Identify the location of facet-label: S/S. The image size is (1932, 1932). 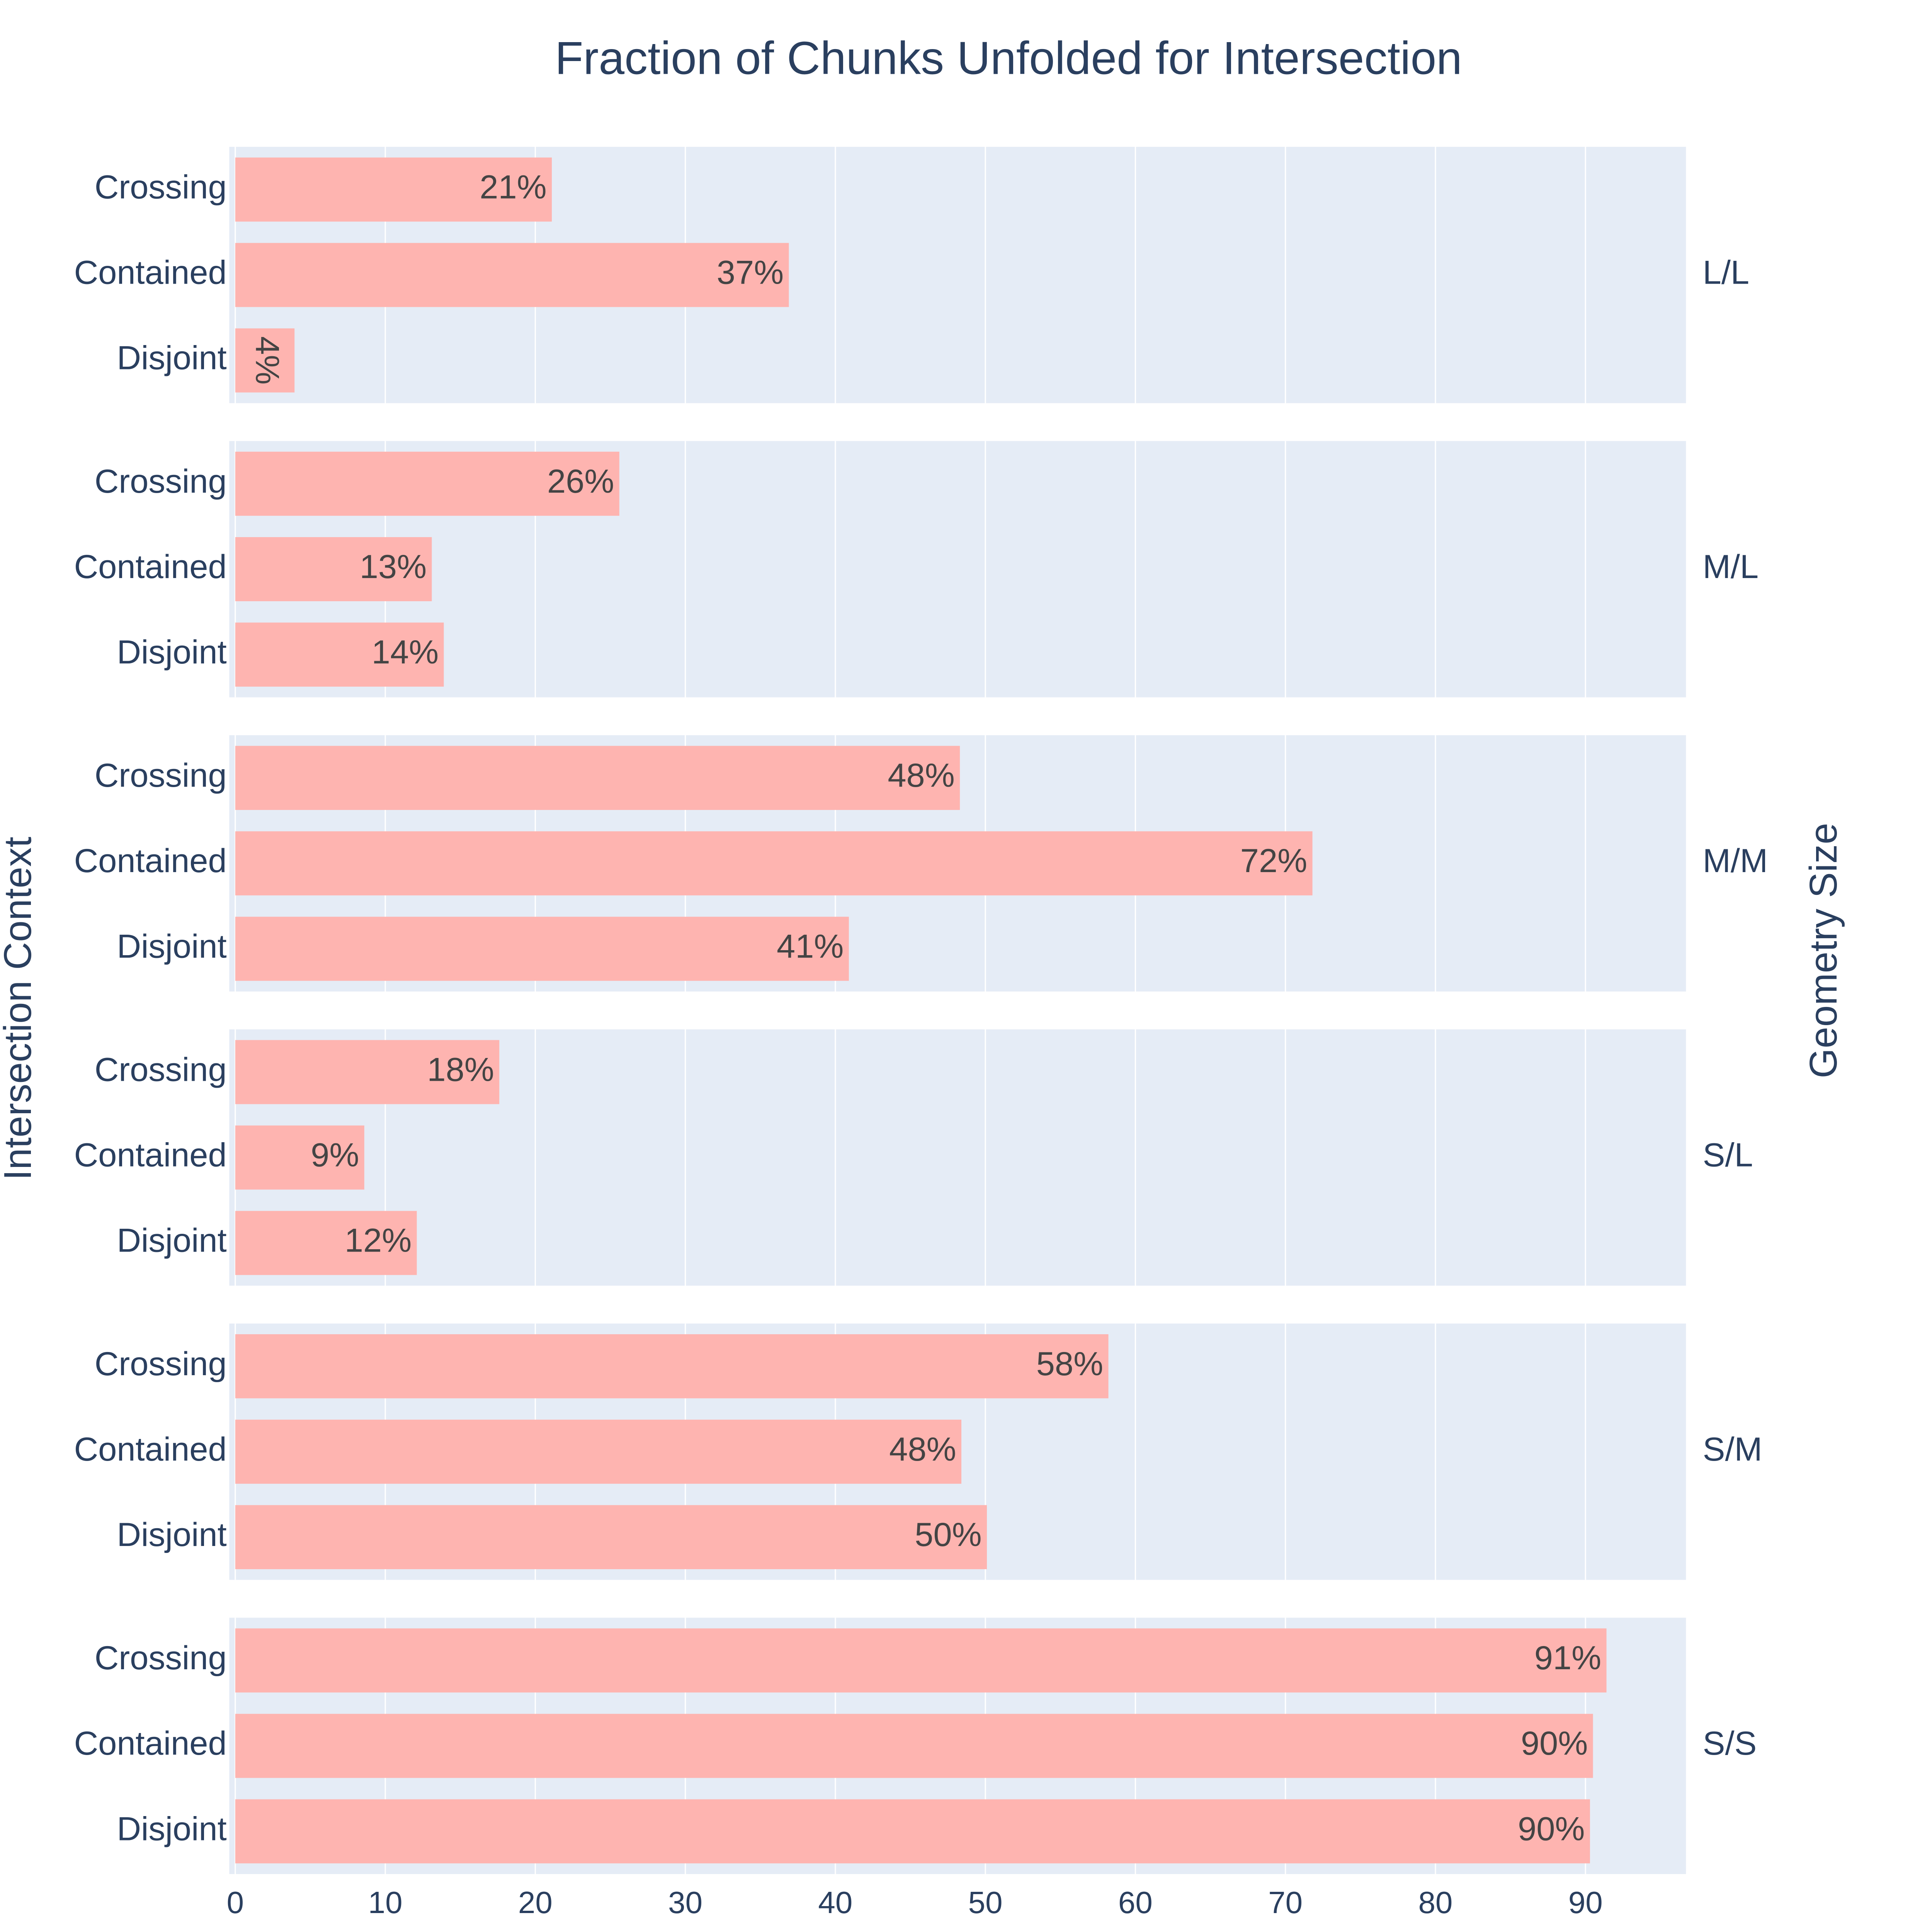
(1730, 1743).